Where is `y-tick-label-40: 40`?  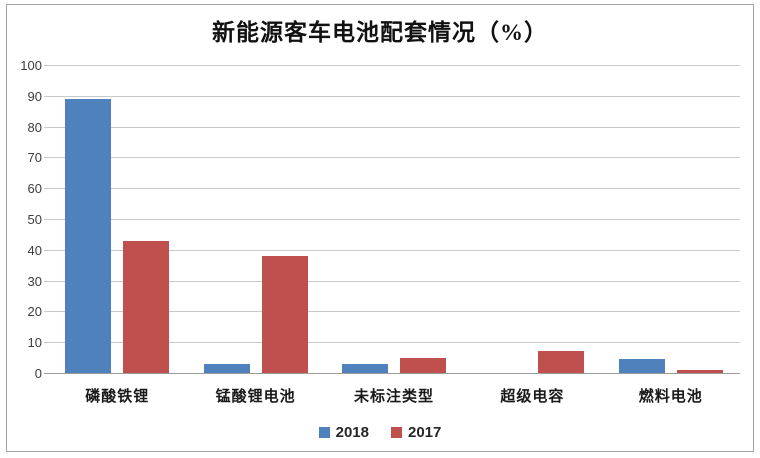 y-tick-label-40: 40 is located at coordinates (34, 250).